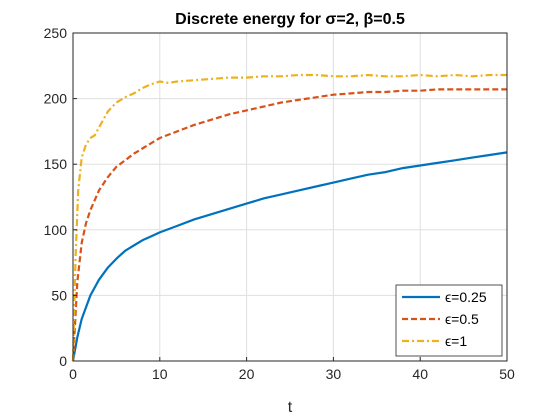 This screenshot has height=420, width=560. Describe the element at coordinates (56, 33) in the screenshot. I see `y-tick-label: 250` at that location.